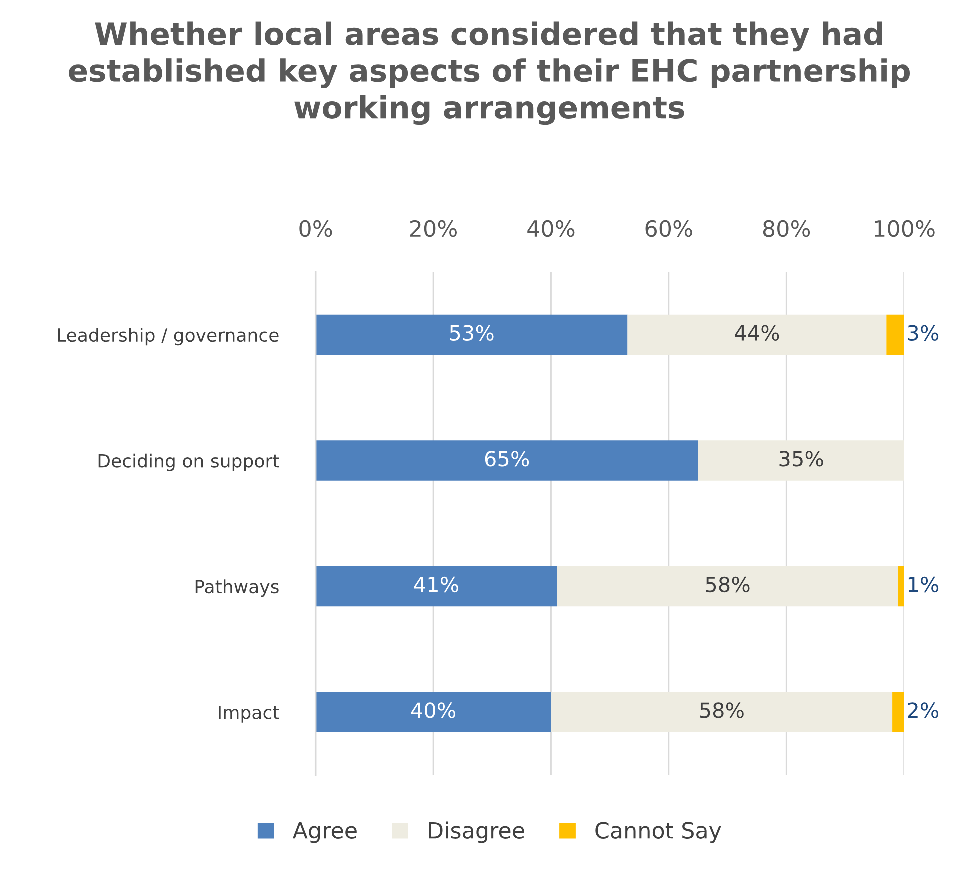 Image resolution: width=960 pixels, height=872 pixels. I want to click on data-label: 41%, so click(436, 584).